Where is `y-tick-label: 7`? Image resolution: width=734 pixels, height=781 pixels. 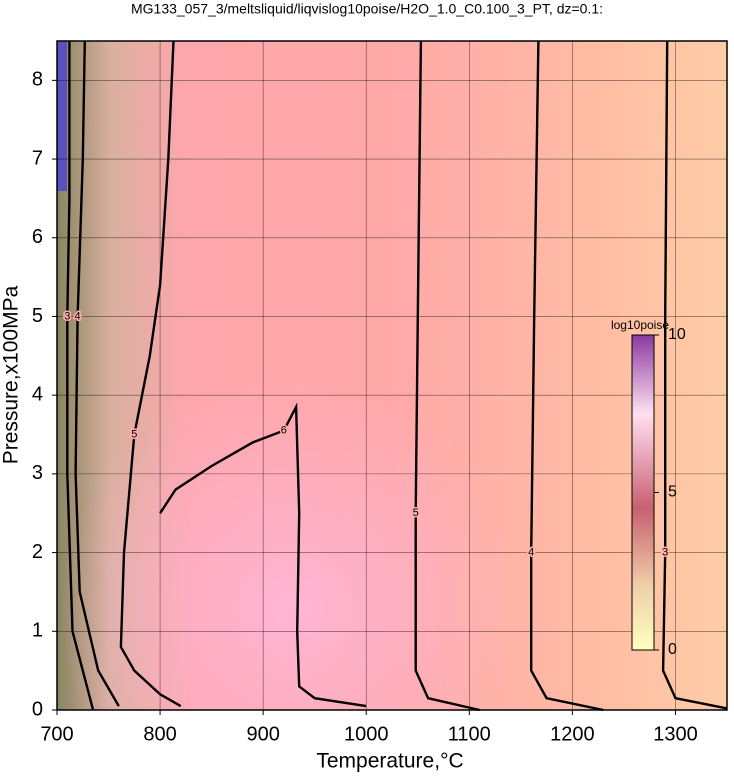 y-tick-label: 7 is located at coordinates (37, 158).